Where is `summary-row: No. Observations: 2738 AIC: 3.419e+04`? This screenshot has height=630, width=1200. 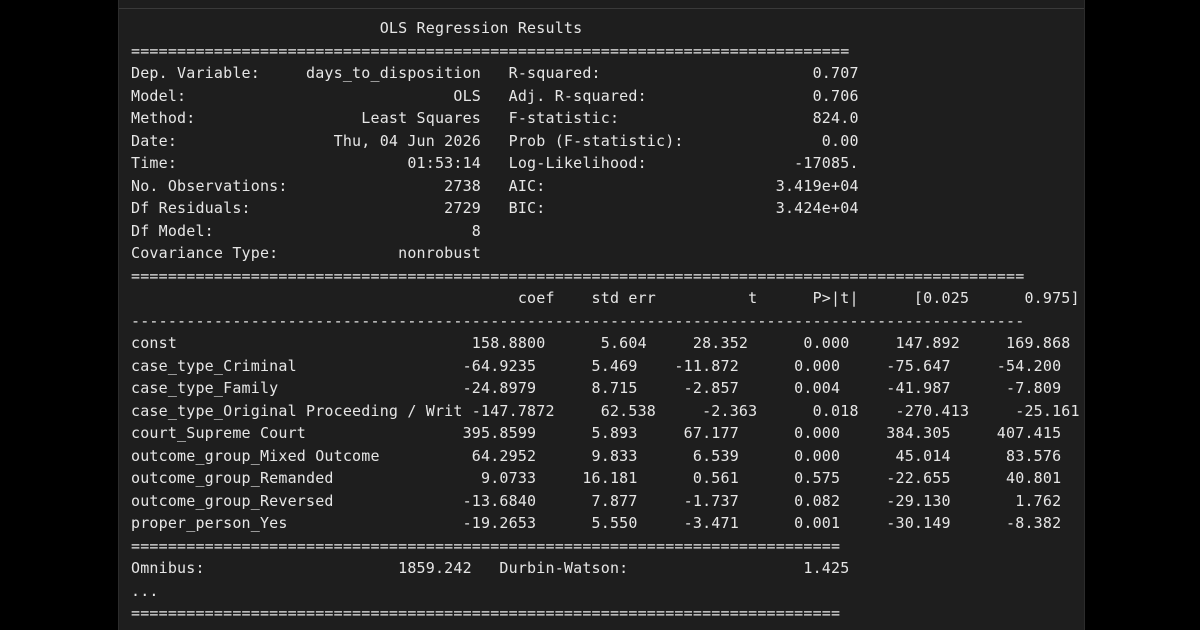 summary-row: No. Observations: 2738 AIC: 3.419e+04 is located at coordinates (495, 185).